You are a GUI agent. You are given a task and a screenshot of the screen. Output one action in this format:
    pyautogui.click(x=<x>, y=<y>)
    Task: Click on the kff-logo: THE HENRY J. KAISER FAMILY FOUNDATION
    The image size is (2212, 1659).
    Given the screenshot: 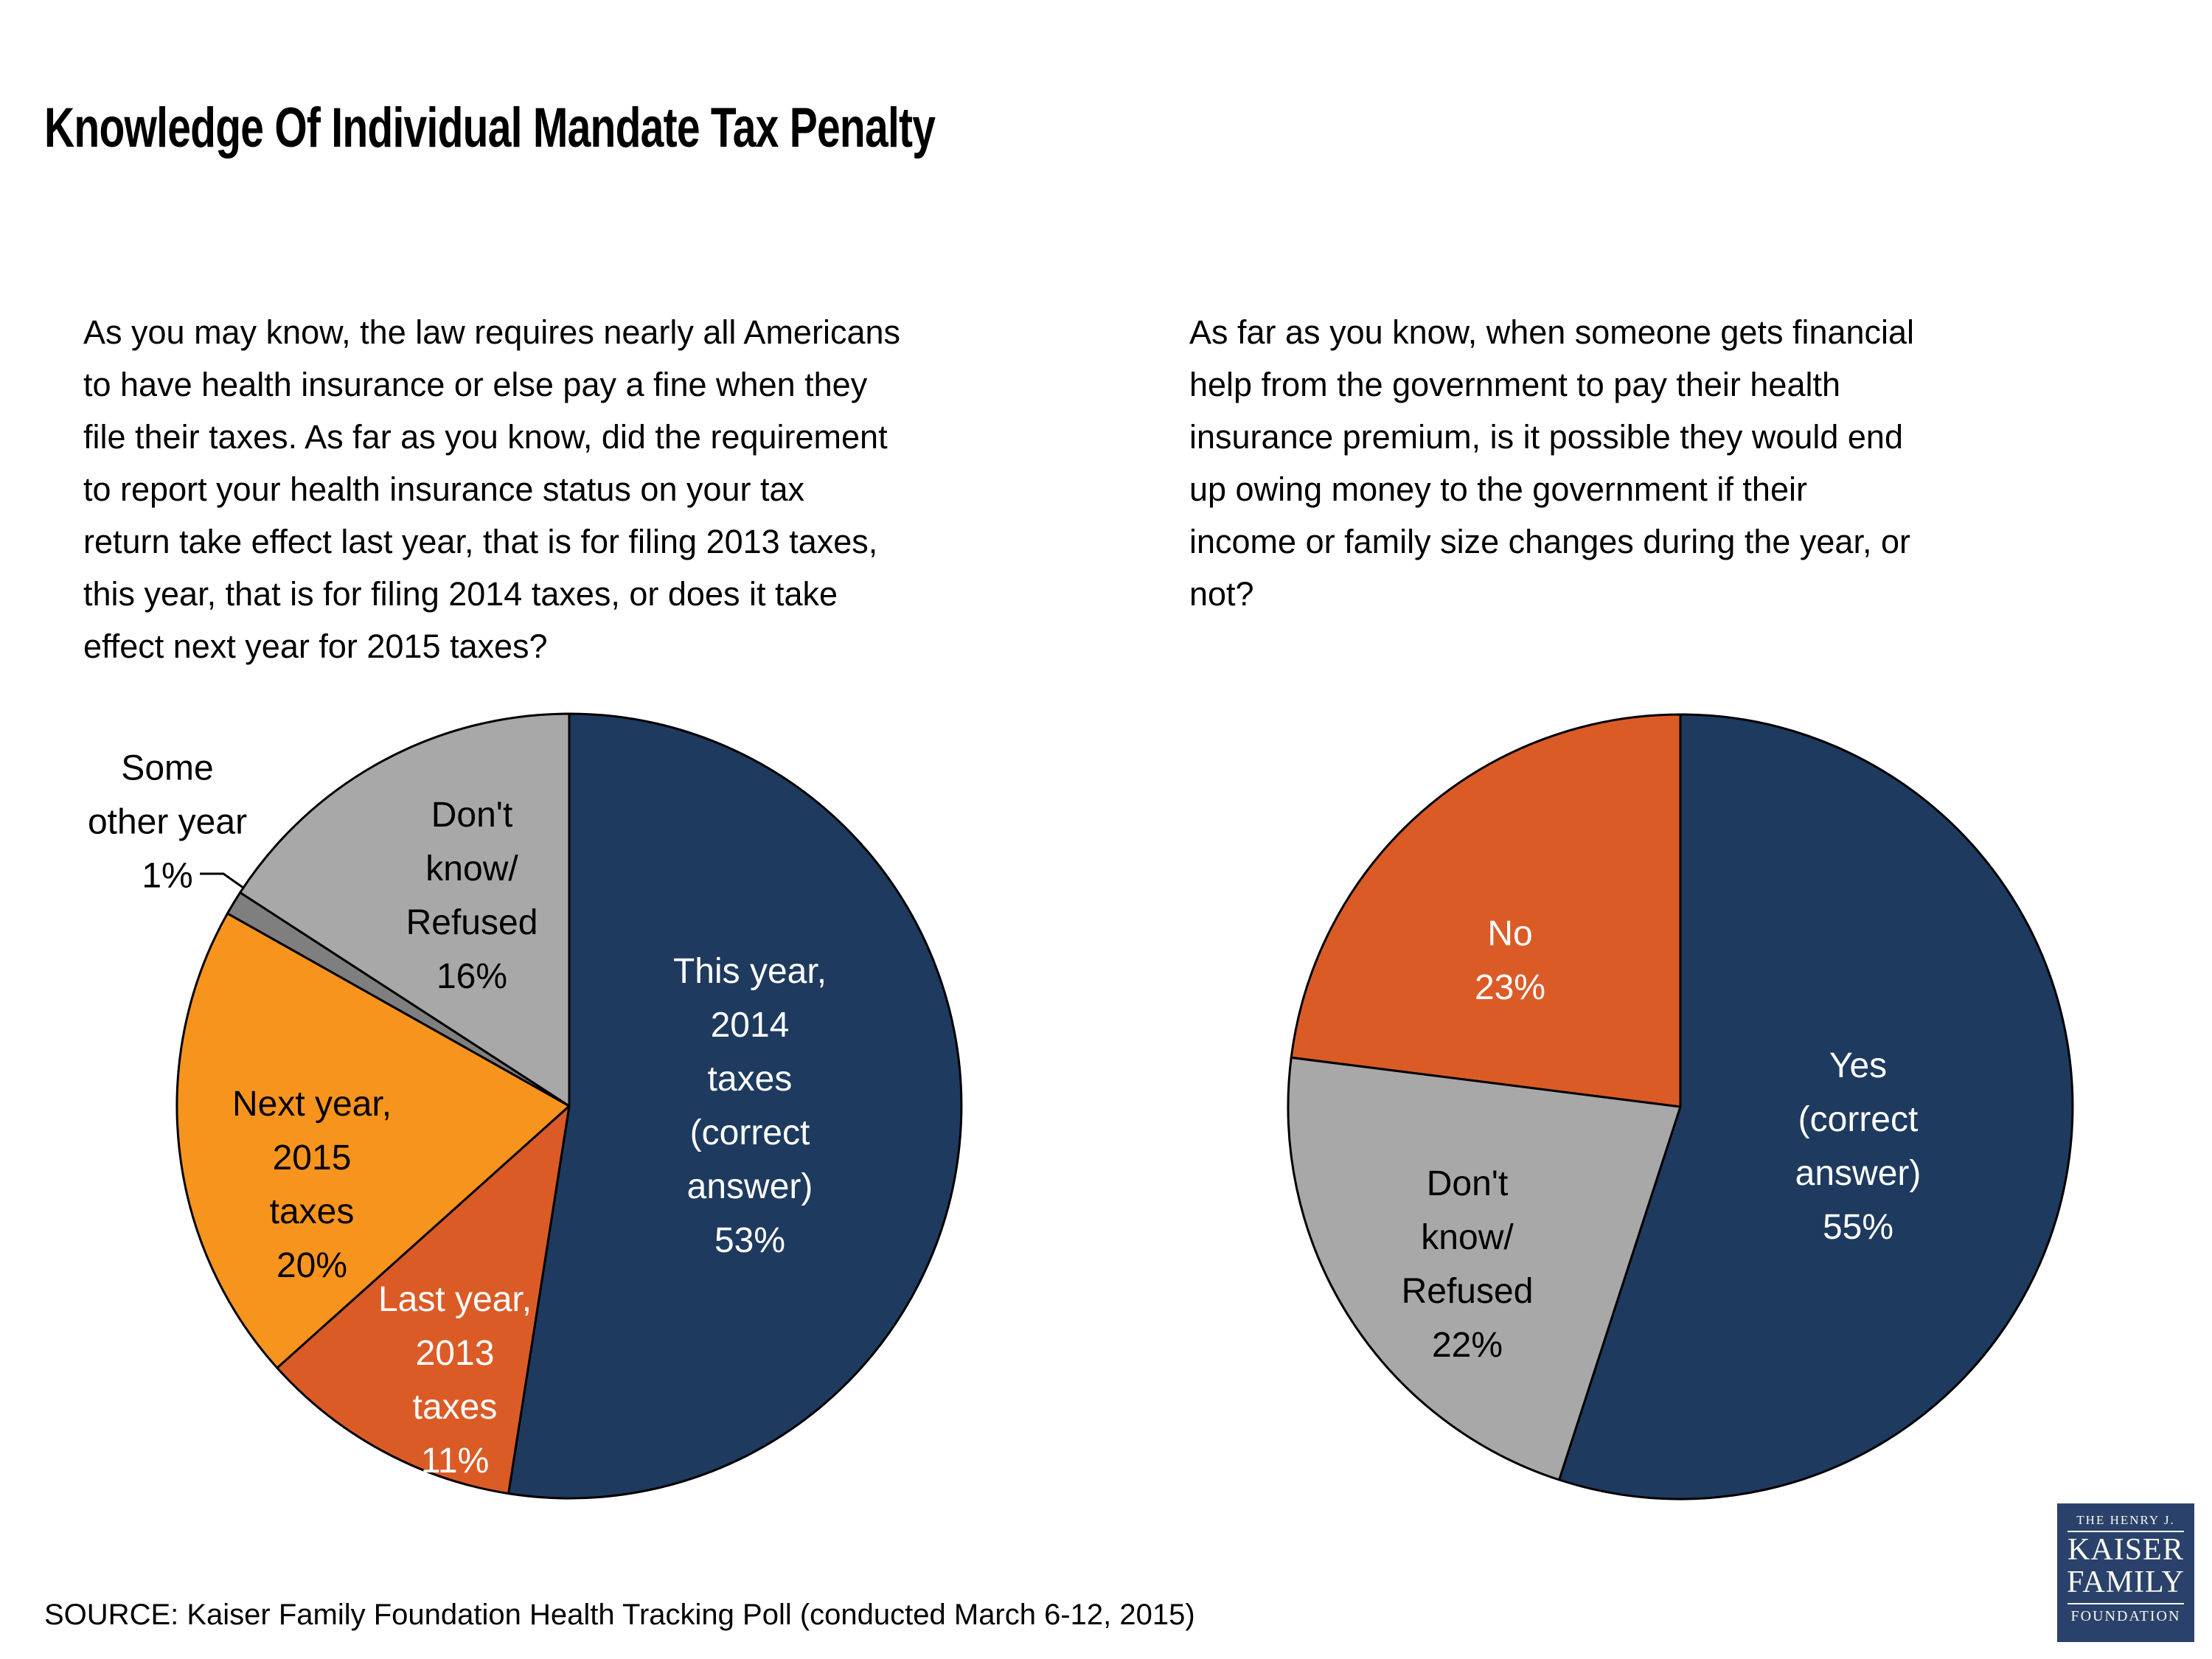 What is the action you would take?
    pyautogui.click(x=2125, y=1572)
    